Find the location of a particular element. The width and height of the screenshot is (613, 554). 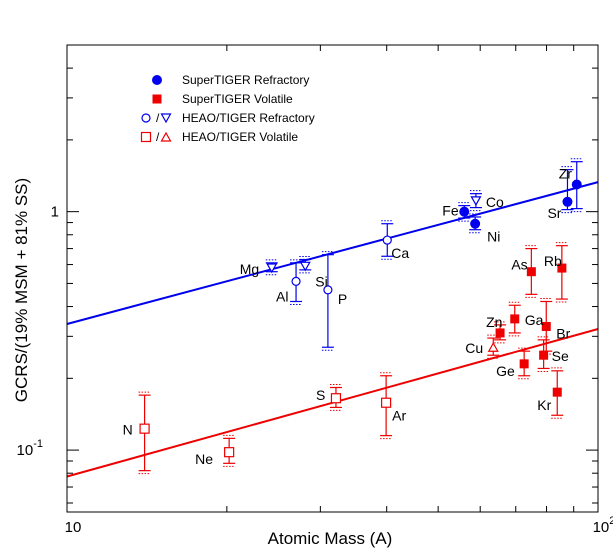

legend-symbol-circle is located at coordinates (146, 118).